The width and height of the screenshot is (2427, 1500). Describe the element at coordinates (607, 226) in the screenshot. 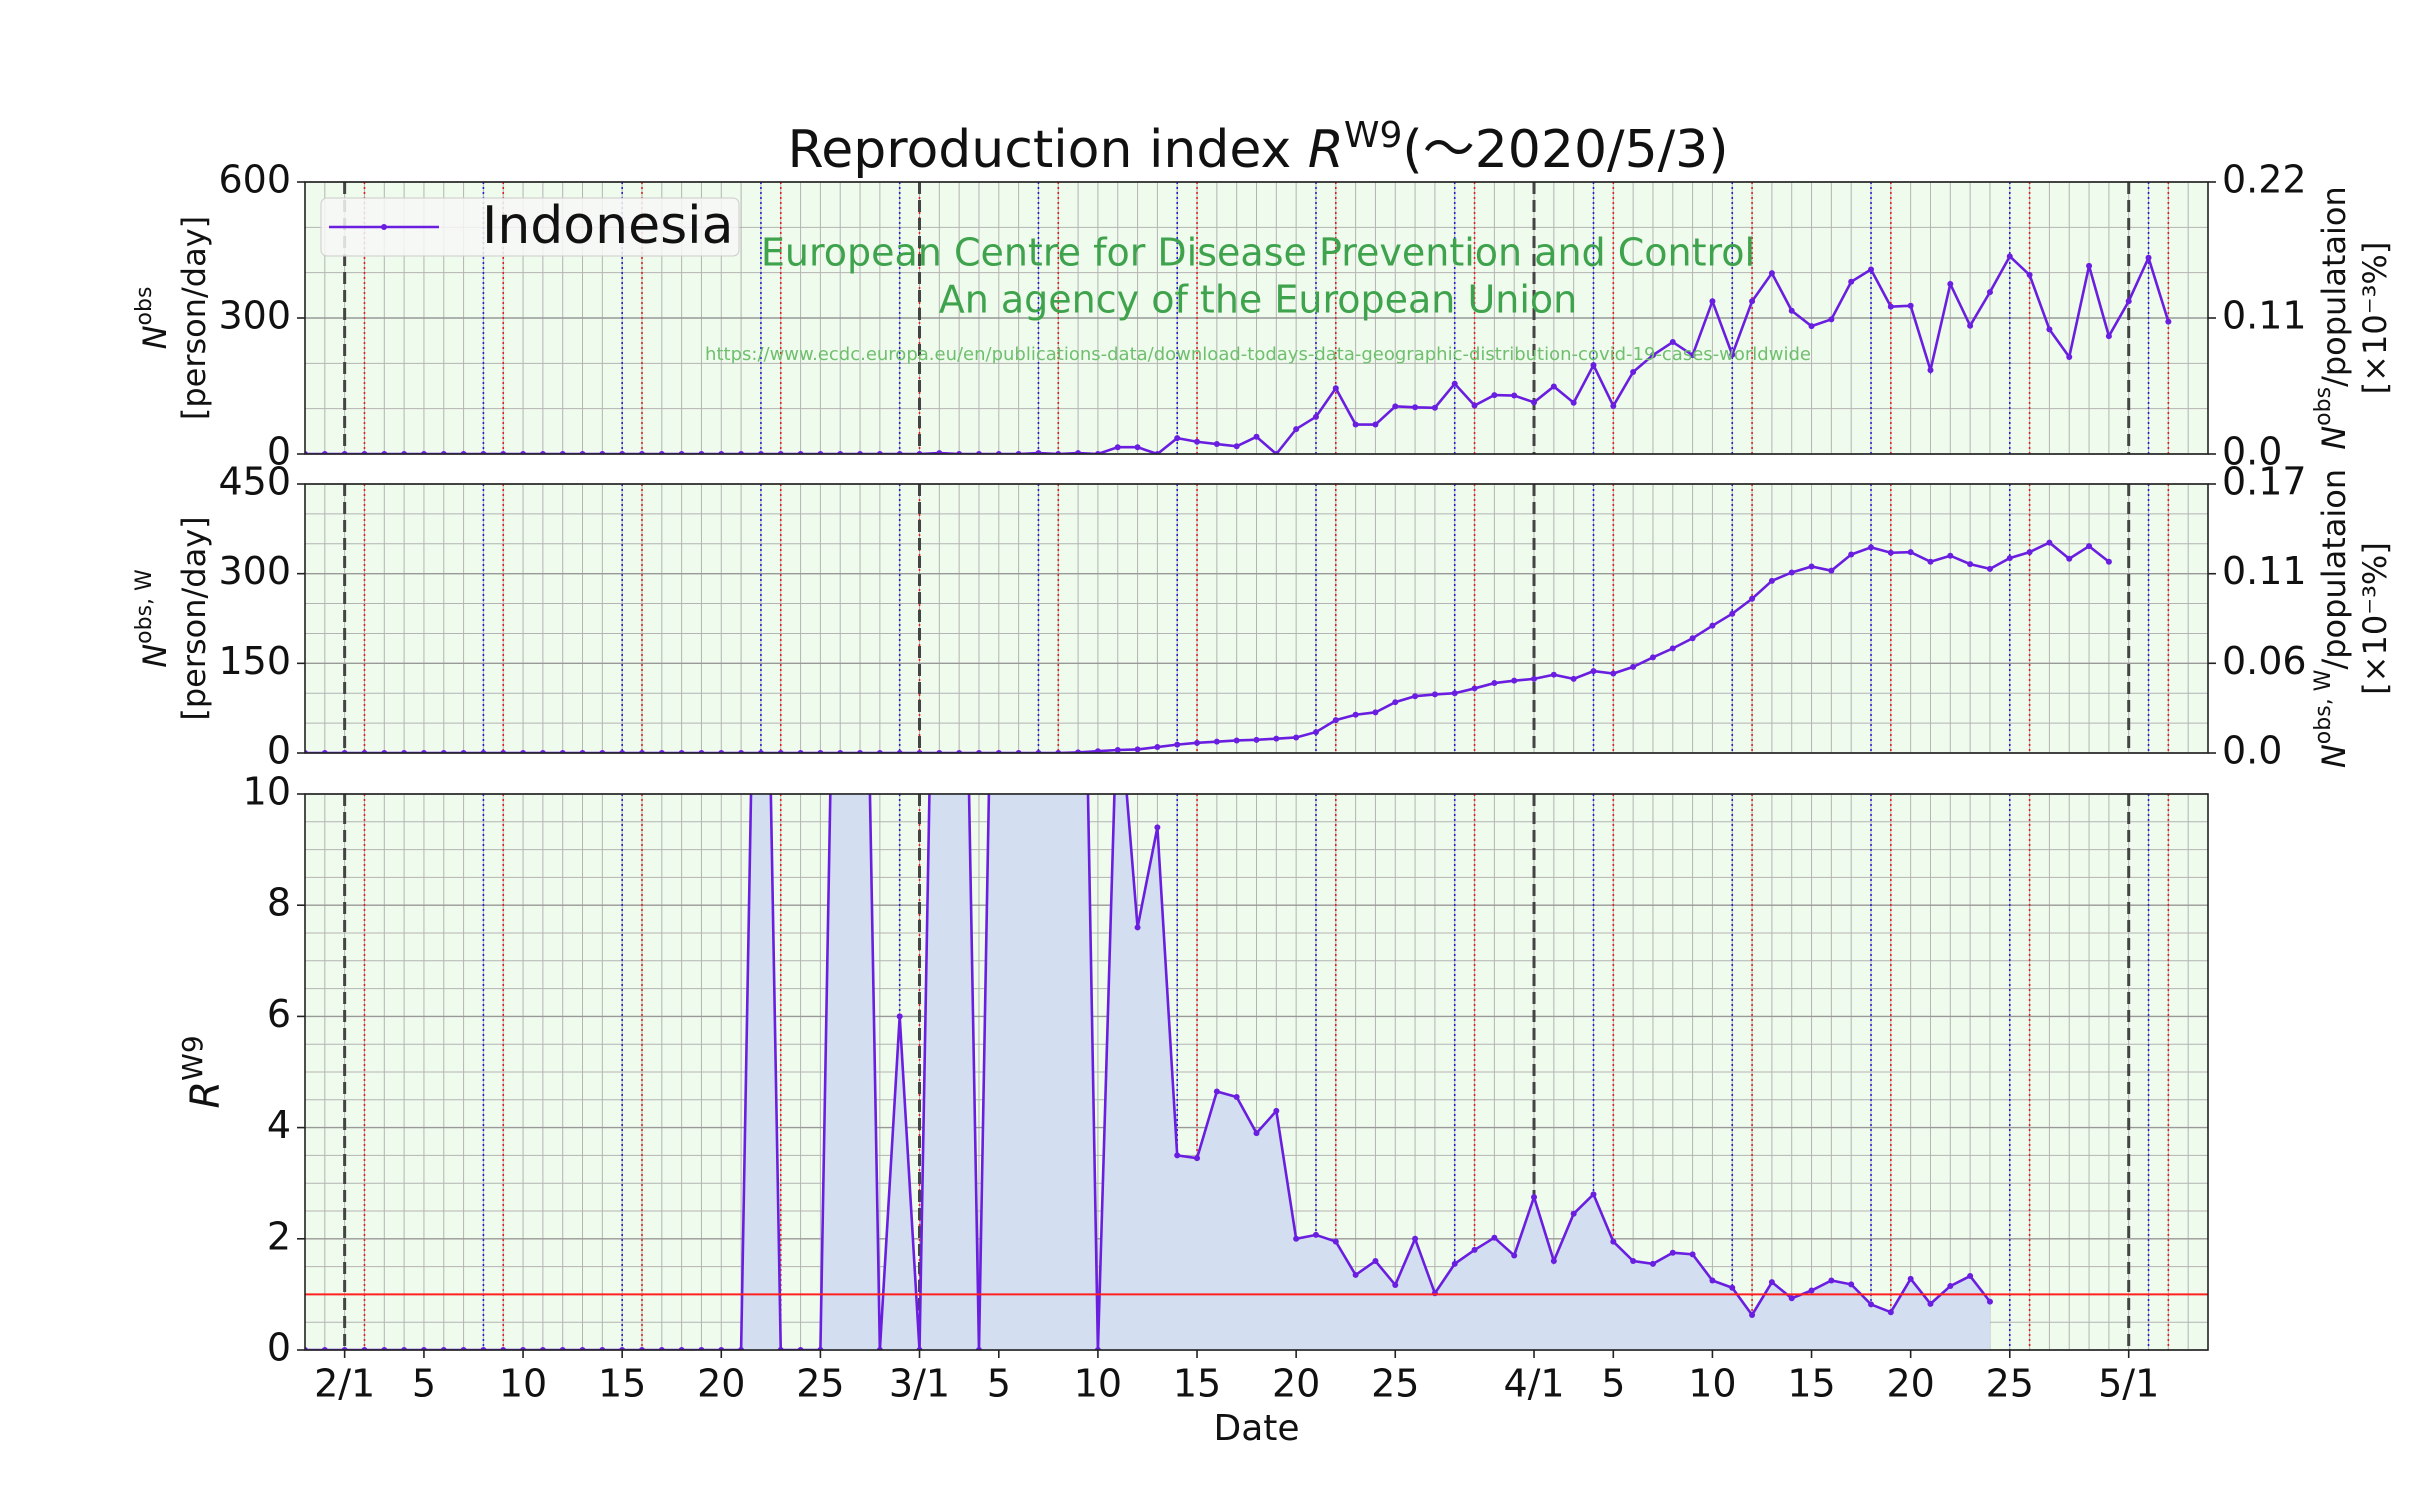

I see `legend-label: Indonesia` at that location.